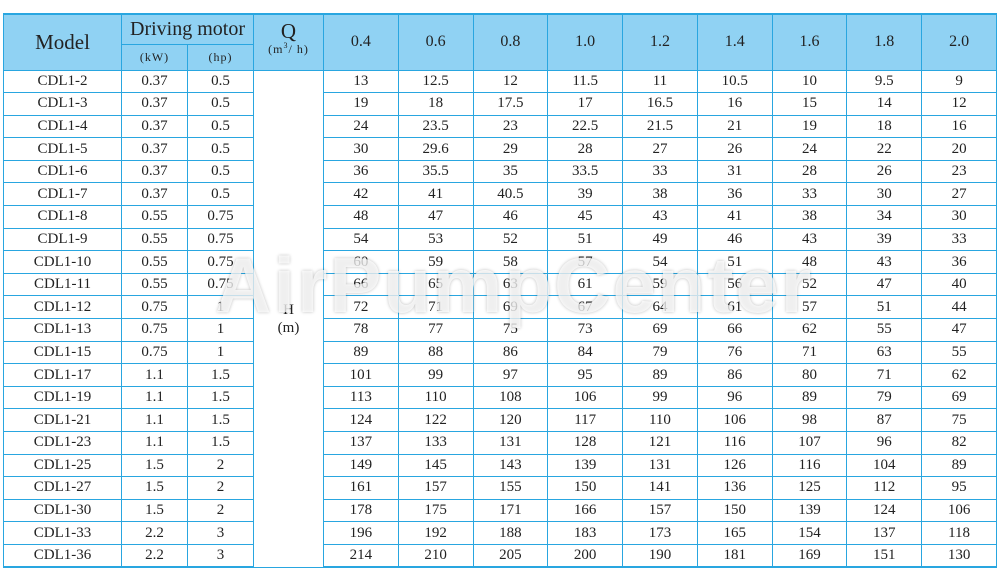 The height and width of the screenshot is (581, 1000). I want to click on head-value-cell: 155, so click(510, 488).